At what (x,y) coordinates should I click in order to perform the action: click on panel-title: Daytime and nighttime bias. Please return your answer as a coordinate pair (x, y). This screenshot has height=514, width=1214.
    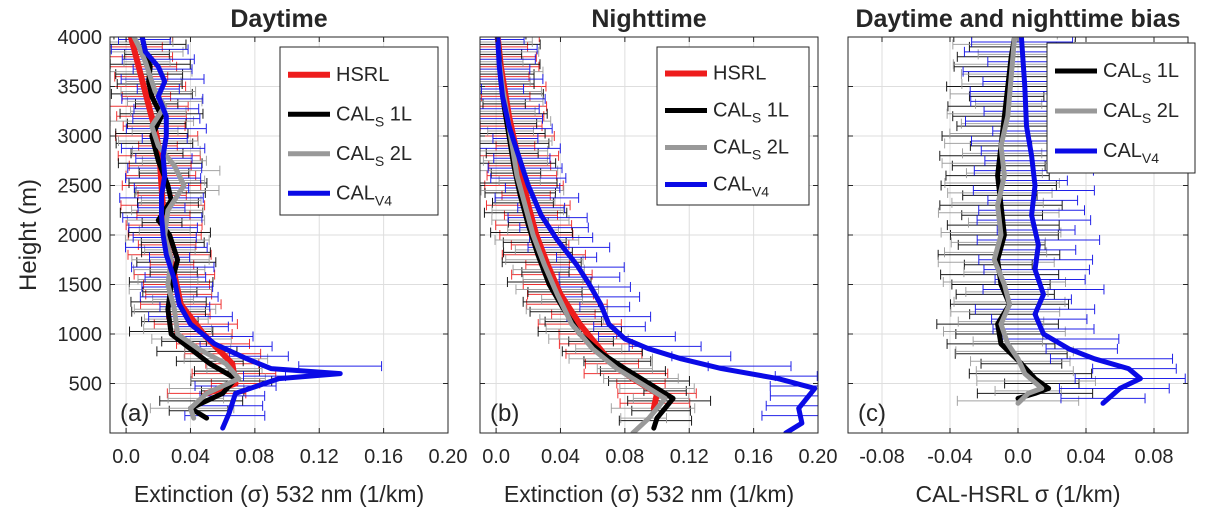
    Looking at the image, I should click on (1017, 19).